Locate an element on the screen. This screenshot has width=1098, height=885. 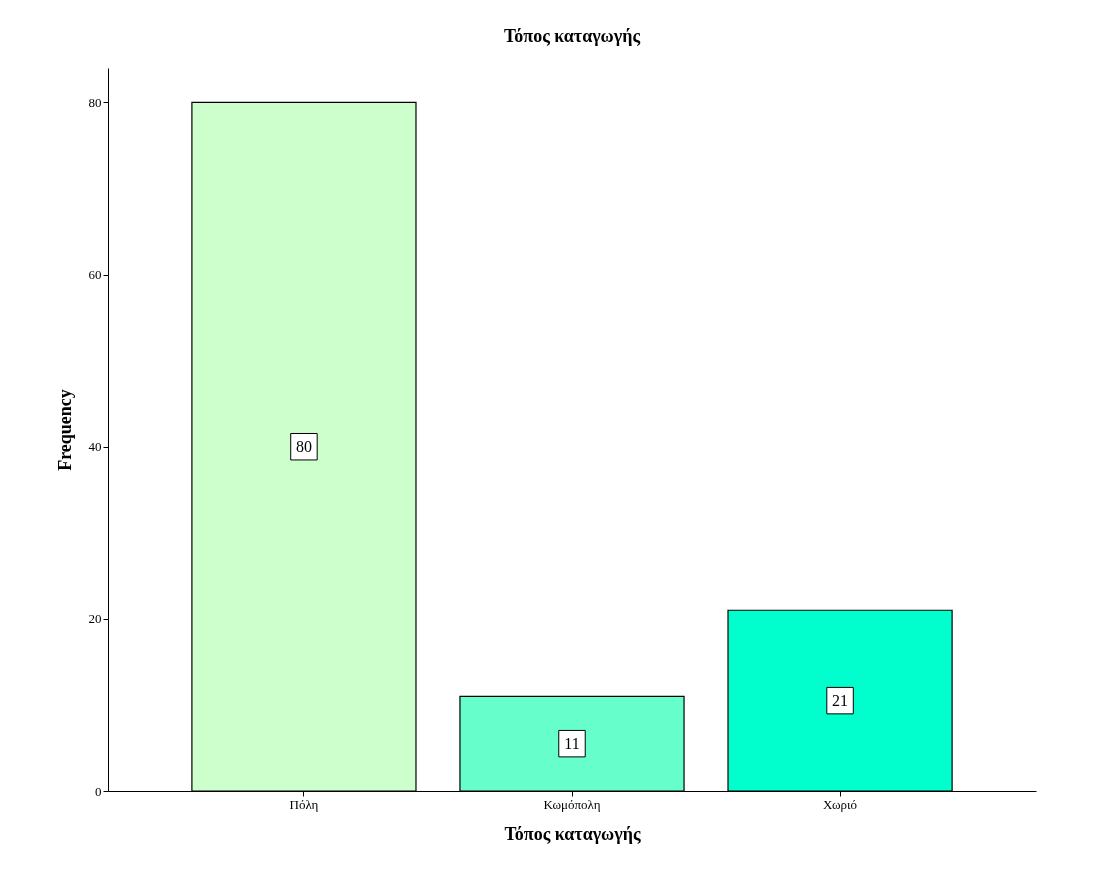
x-axis-title: Τόπος καταγωγής is located at coordinates (572, 833).